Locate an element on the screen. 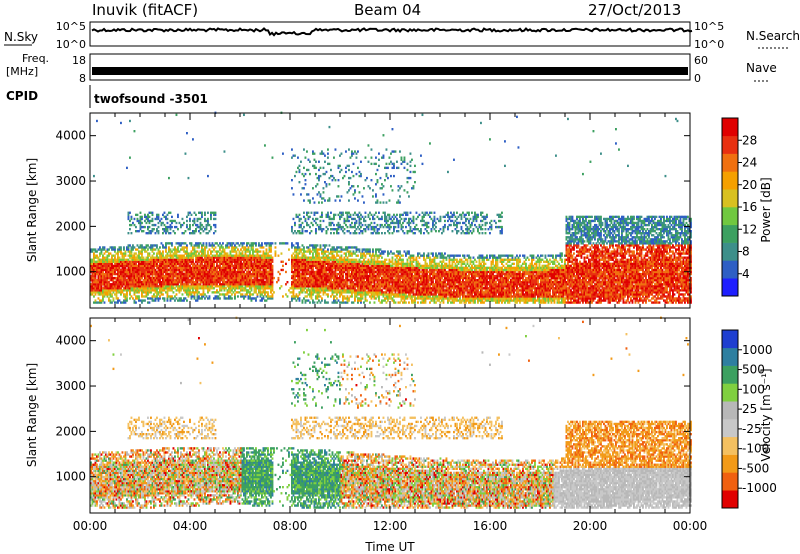 The image size is (800, 554). freq-unit: [MHz] is located at coordinates (22, 71).